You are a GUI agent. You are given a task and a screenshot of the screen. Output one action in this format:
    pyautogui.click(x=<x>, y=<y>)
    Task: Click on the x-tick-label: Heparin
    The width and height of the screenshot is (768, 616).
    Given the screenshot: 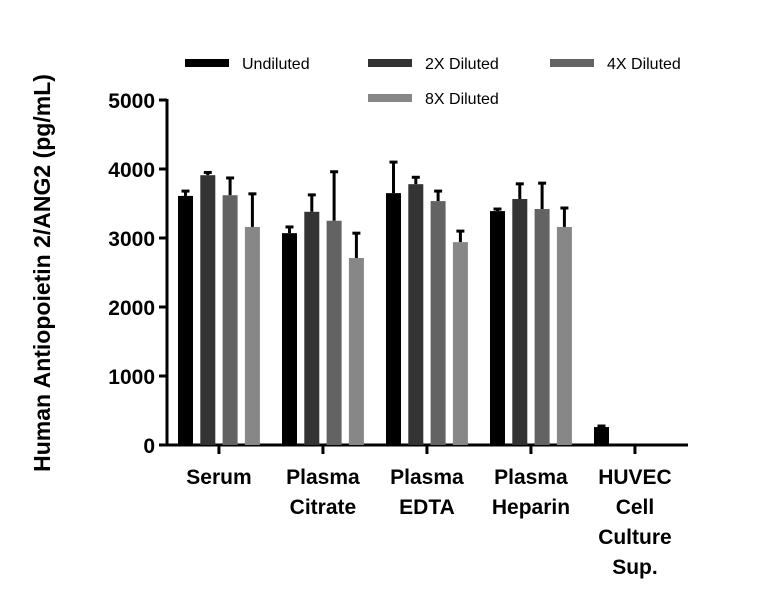 What is the action you would take?
    pyautogui.click(x=531, y=507)
    